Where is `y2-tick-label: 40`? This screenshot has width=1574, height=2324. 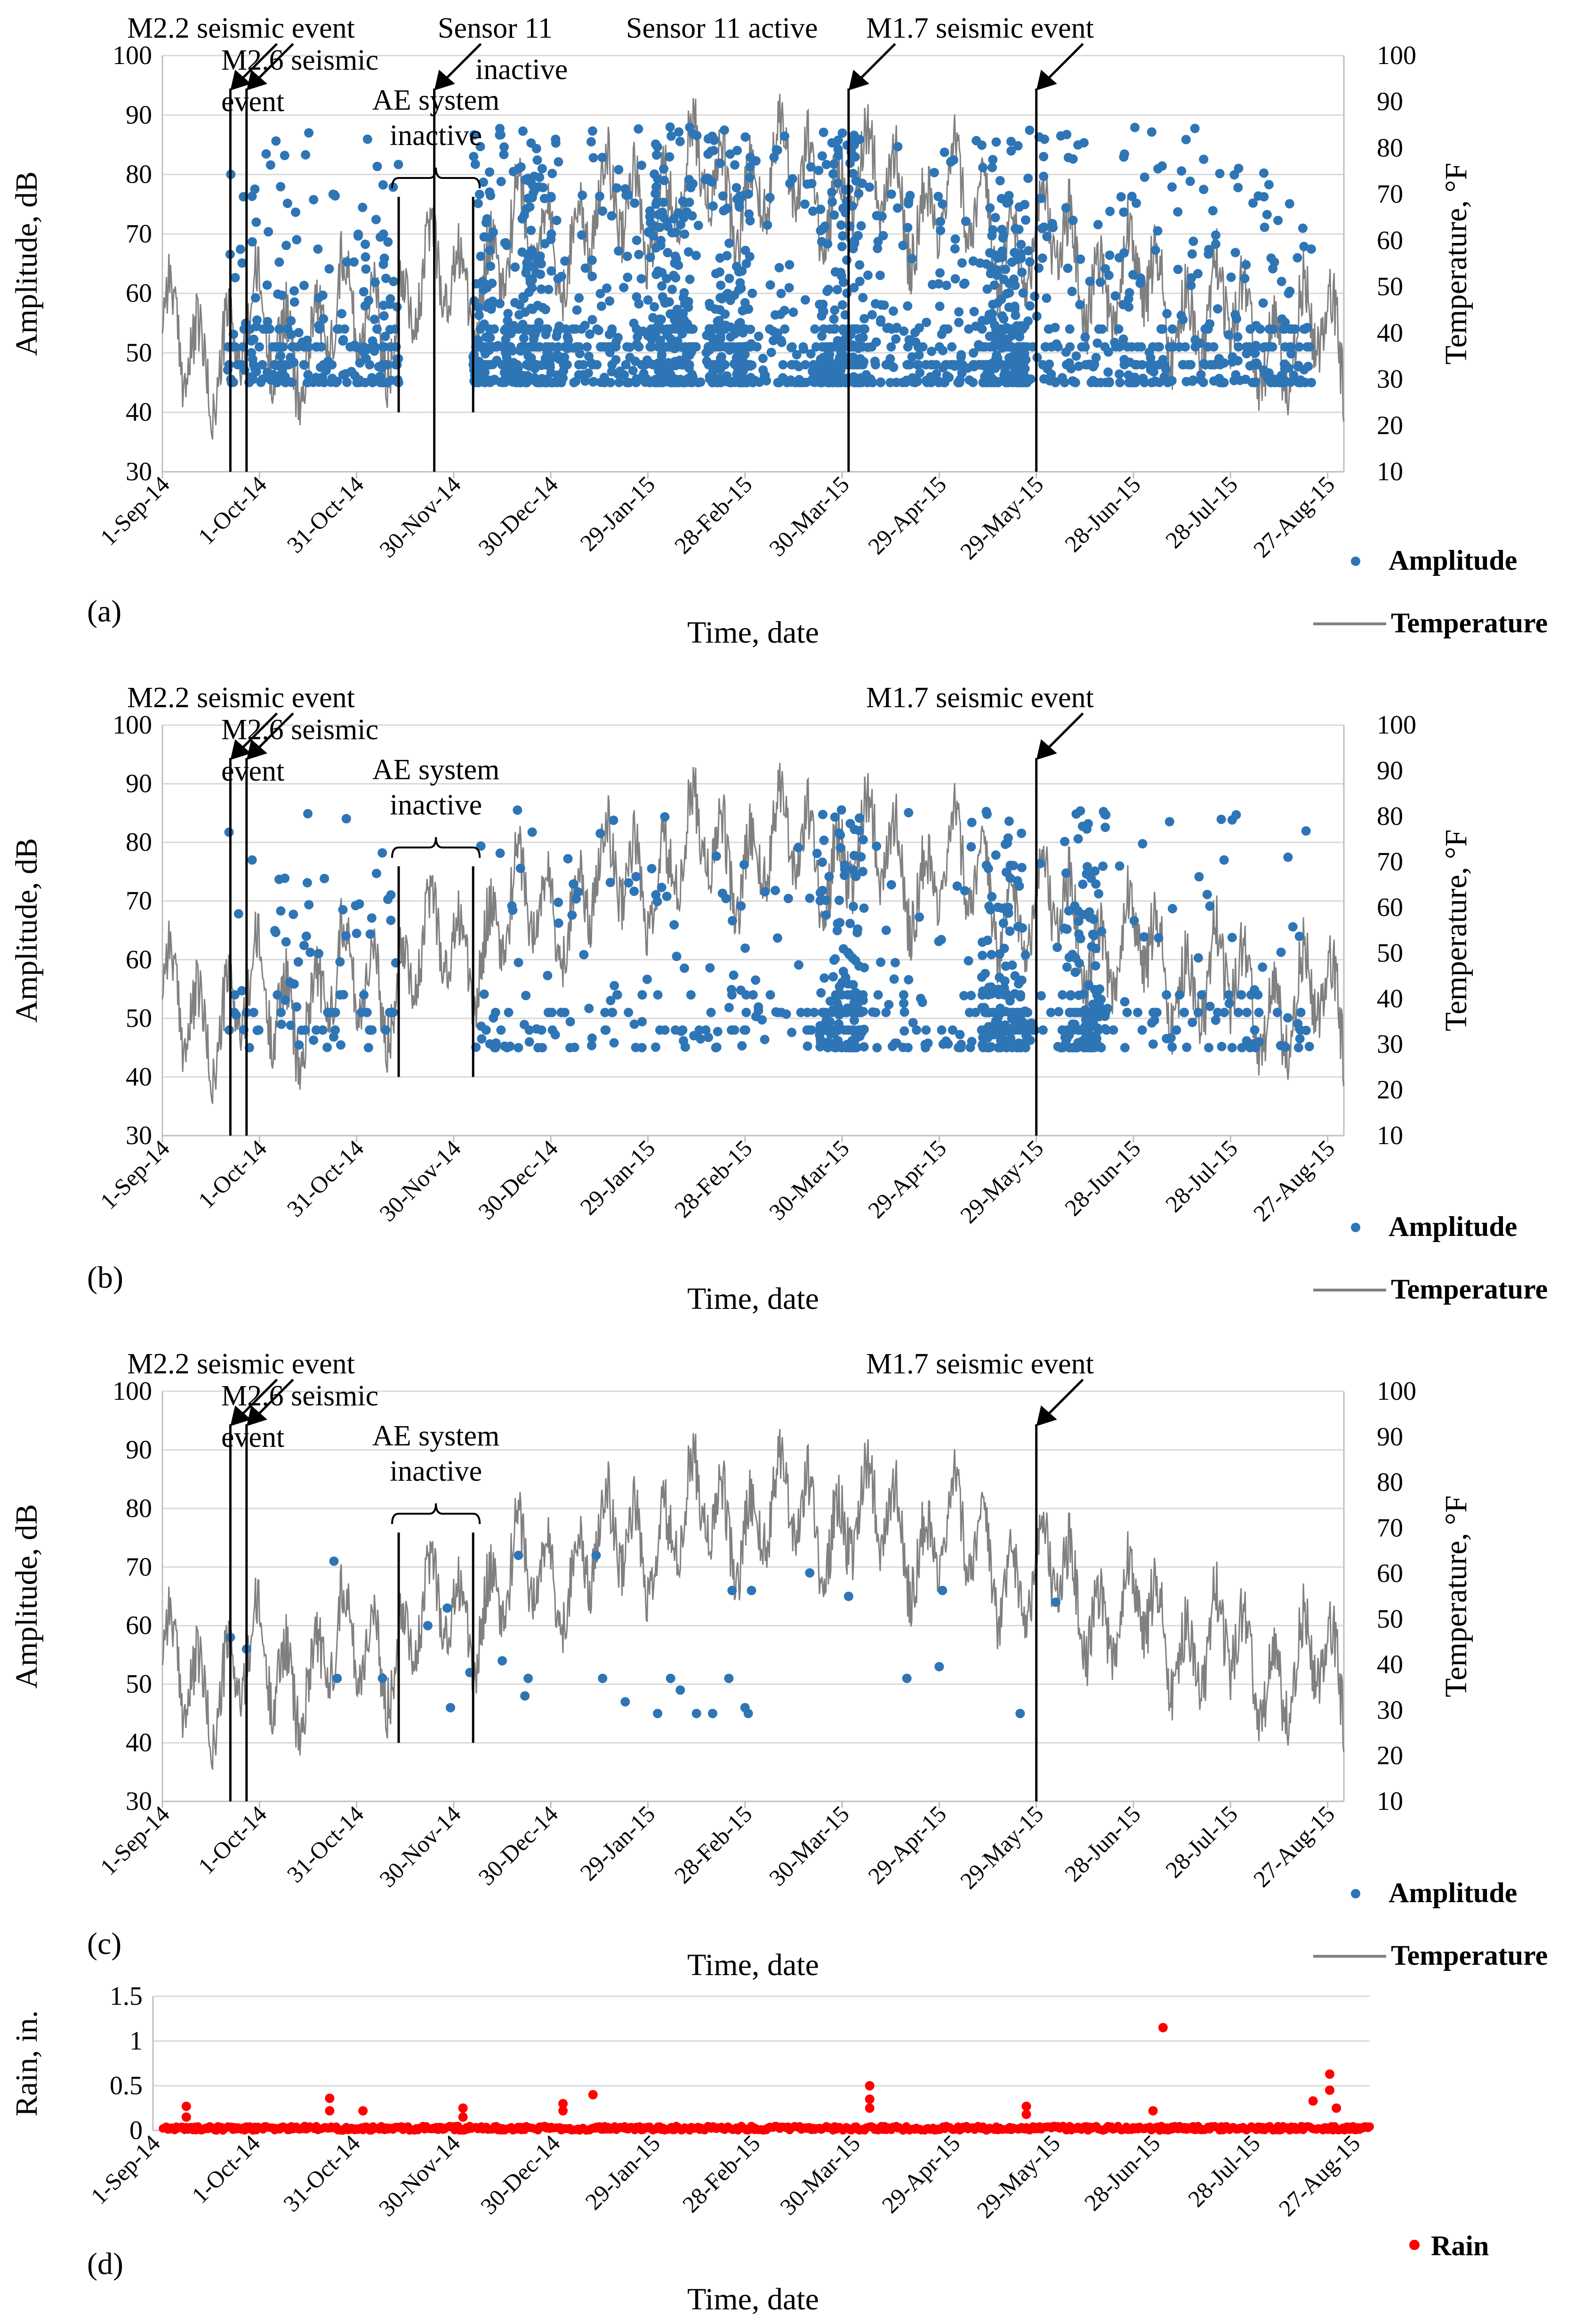 y2-tick-label: 40 is located at coordinates (1390, 998).